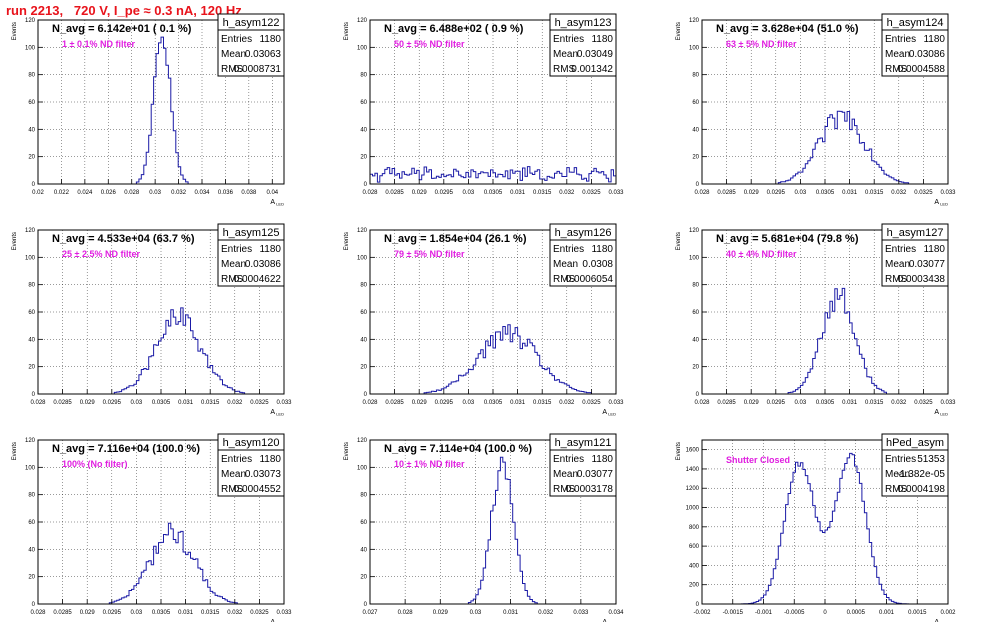 This screenshot has height=622, width=996. What do you see at coordinates (226, 193) in the screenshot?
I see `x-tick-label: 0.036` at bounding box center [226, 193].